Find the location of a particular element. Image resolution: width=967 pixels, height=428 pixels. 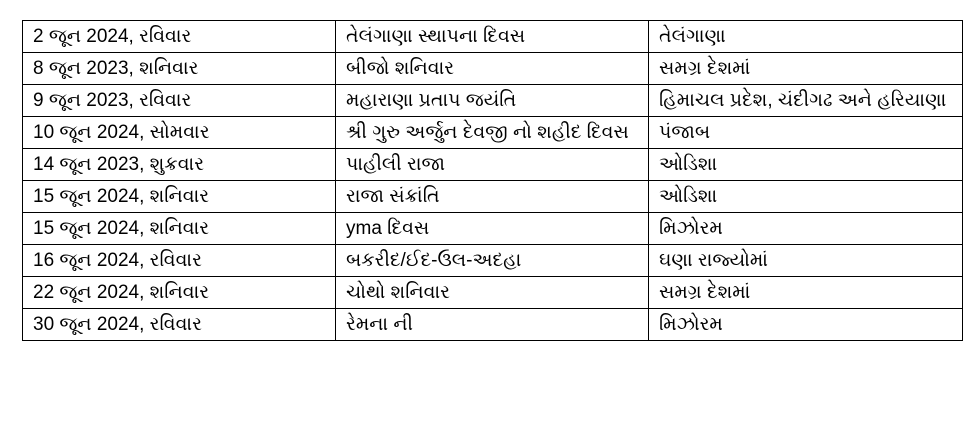

holiday-name-cell: રાજા સંક્રાંતિ is located at coordinates (492, 196).